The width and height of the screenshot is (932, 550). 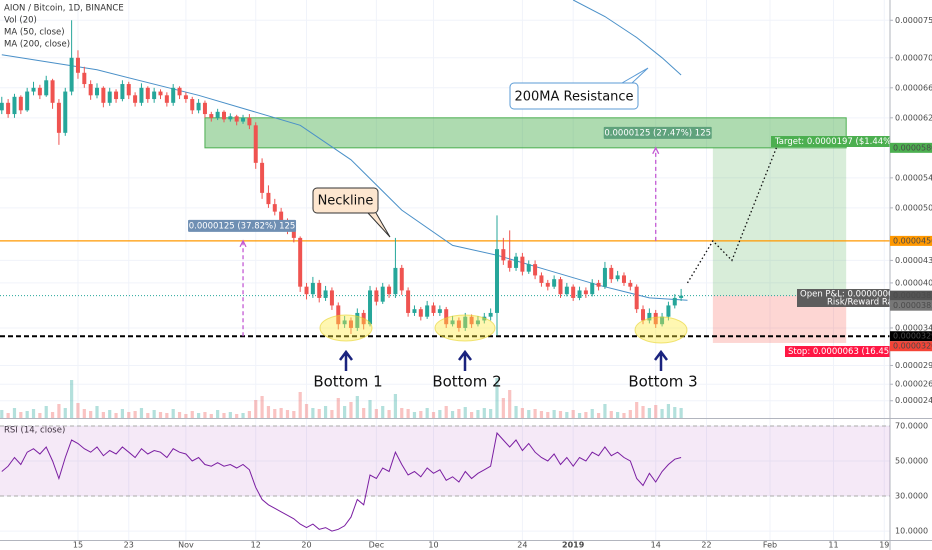 What do you see at coordinates (860, 303) in the screenshot?
I see `rr-label: Risk/Reward Ra` at bounding box center [860, 303].